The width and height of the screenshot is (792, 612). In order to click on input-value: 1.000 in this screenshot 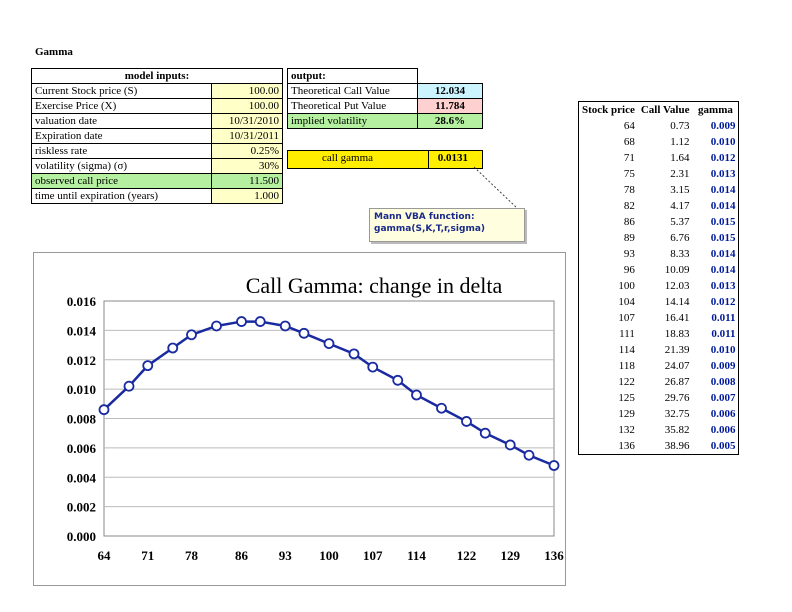, I will do `click(247, 196)`.